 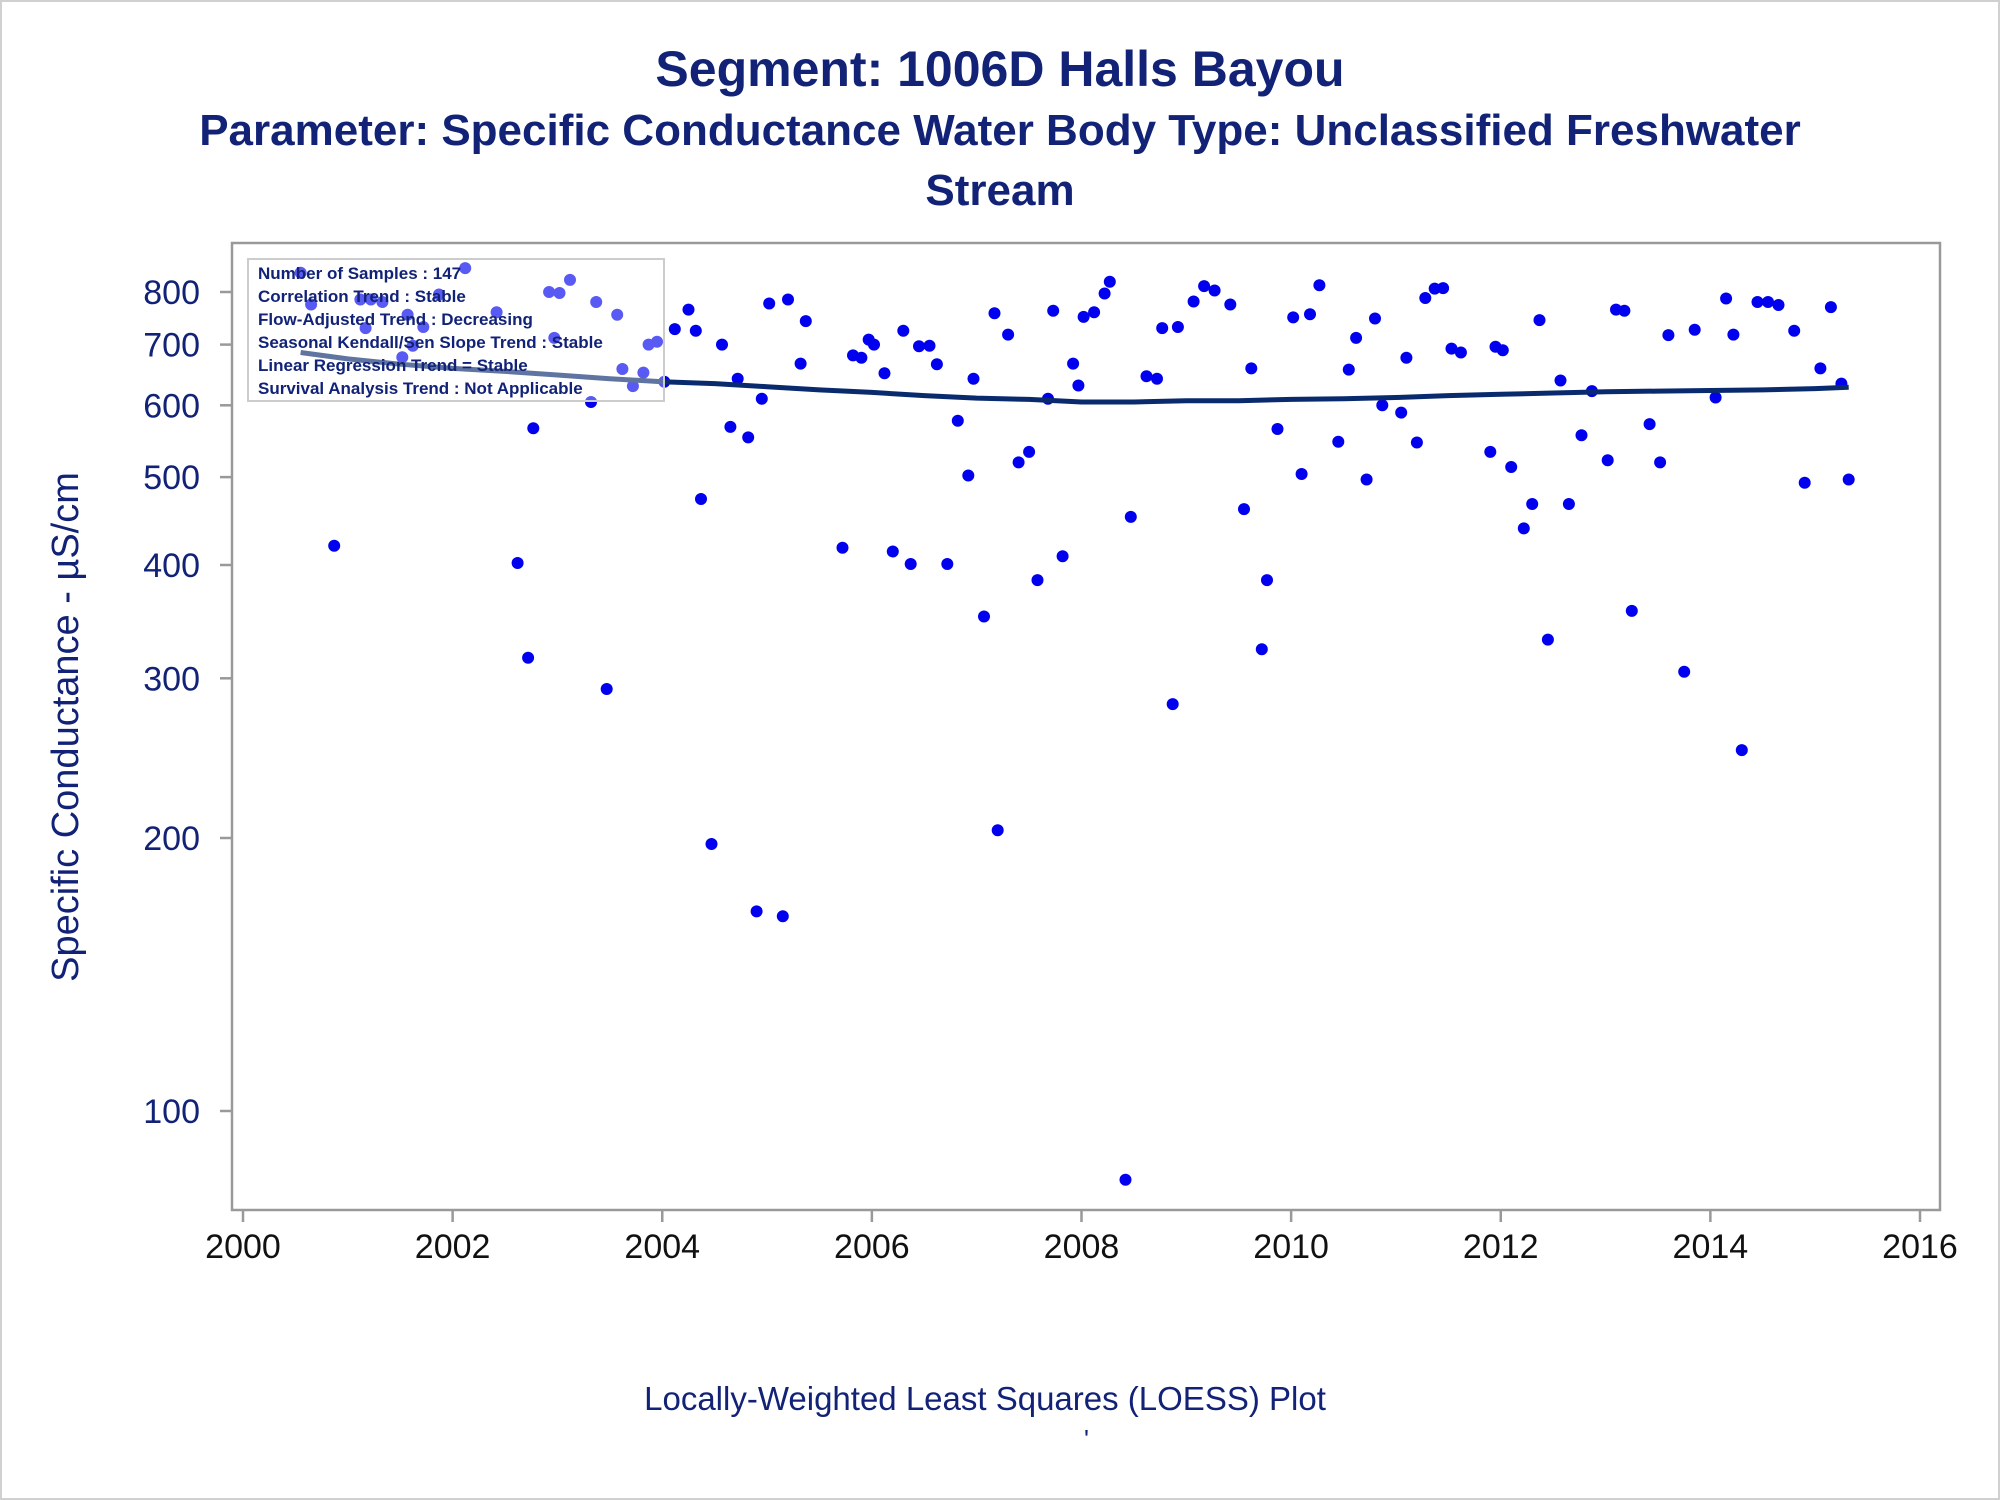 What do you see at coordinates (872, 1247) in the screenshot?
I see `x-tick-label-2006: 2006` at bounding box center [872, 1247].